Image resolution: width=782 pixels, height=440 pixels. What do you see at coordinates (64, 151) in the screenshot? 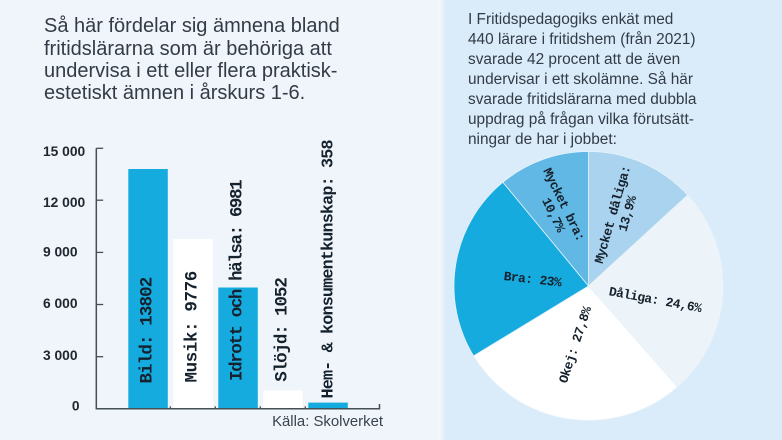
I see `svg-text: 15 000` at bounding box center [64, 151].